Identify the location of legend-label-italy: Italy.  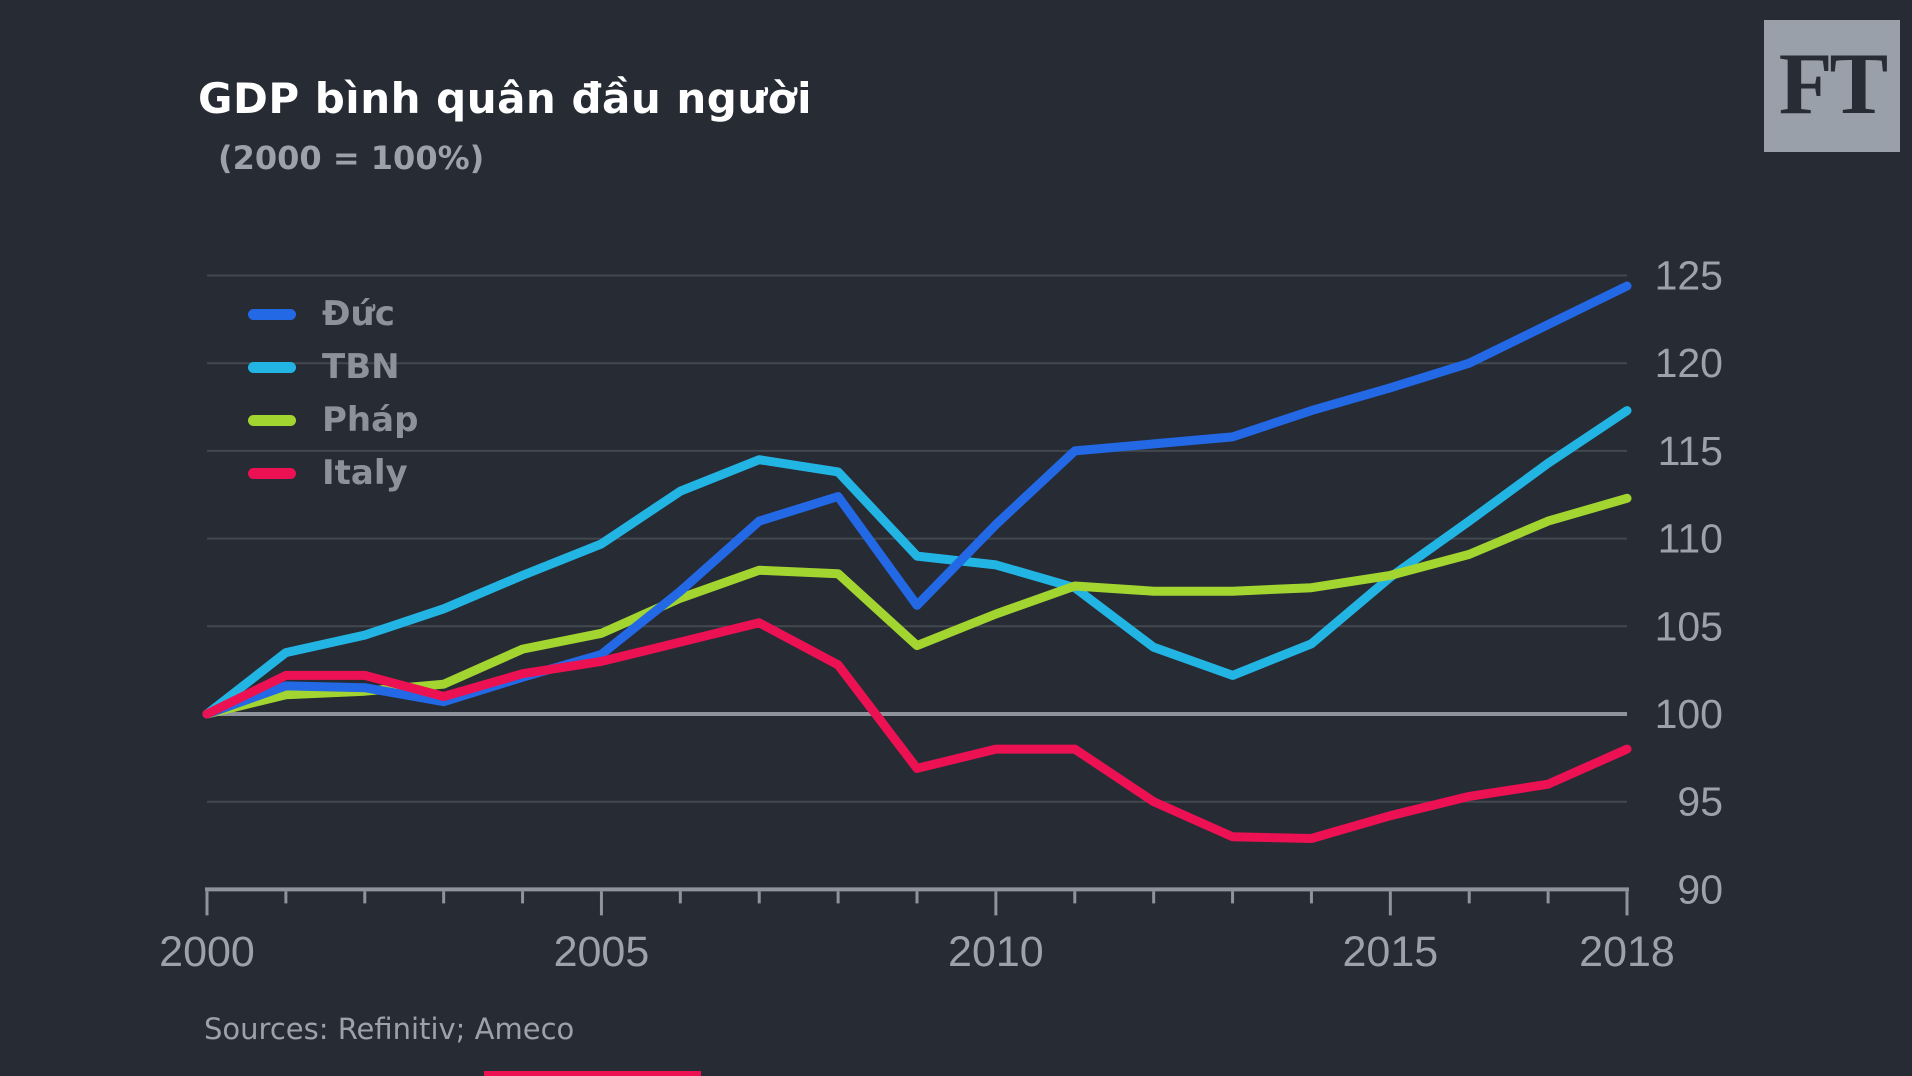
(365, 473).